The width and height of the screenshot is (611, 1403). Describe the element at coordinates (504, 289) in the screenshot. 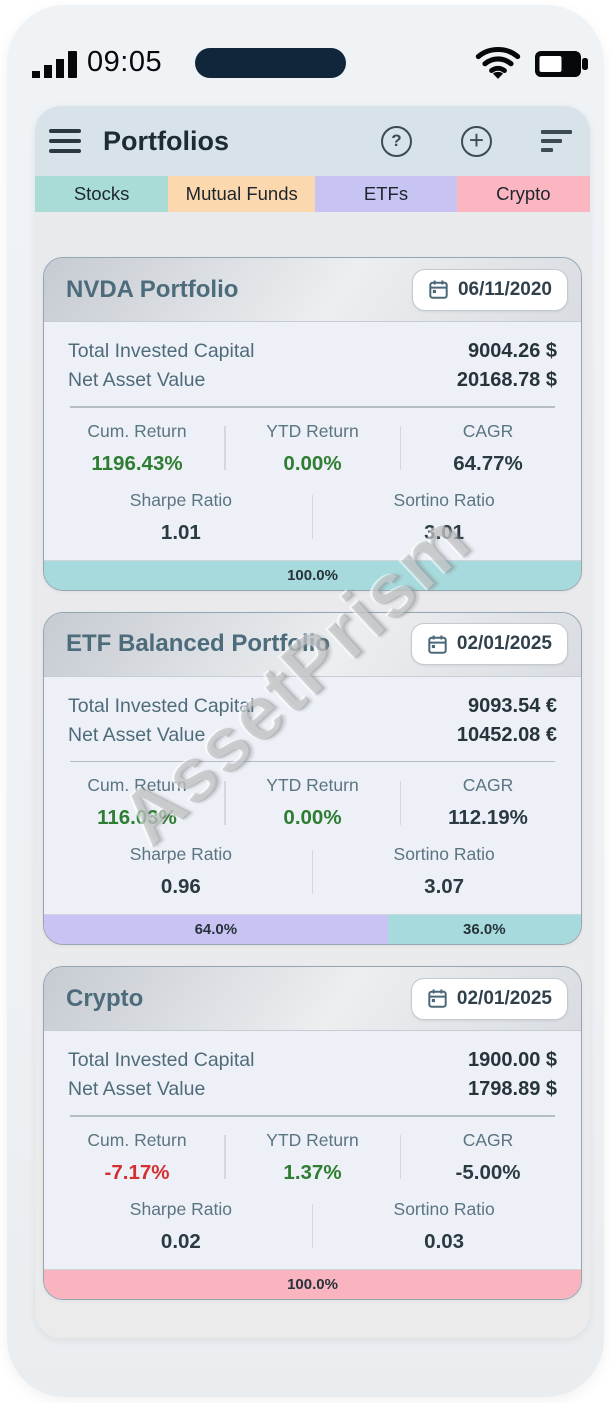

I see `inception-date: 06/11/2020` at that location.